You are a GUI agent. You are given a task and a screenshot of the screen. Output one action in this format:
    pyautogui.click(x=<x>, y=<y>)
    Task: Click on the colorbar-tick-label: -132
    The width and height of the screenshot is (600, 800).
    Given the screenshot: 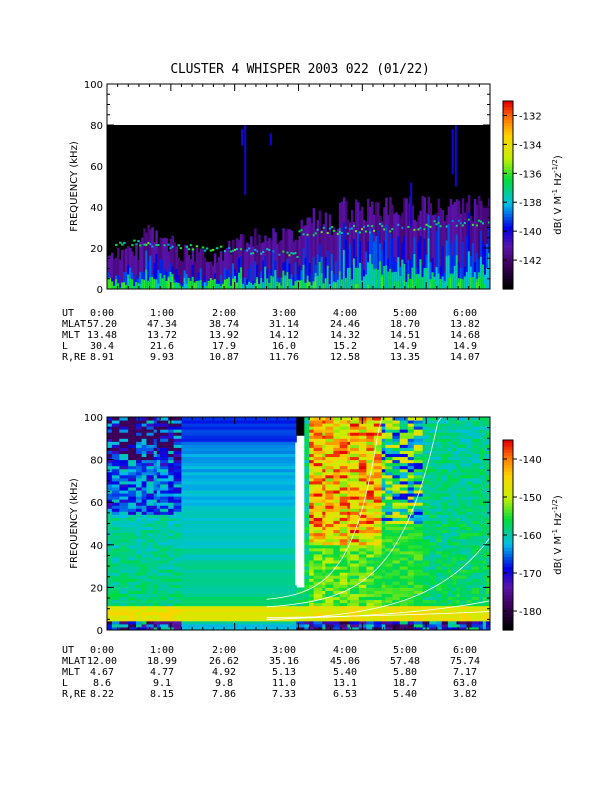 What is the action you would take?
    pyautogui.click(x=530, y=116)
    